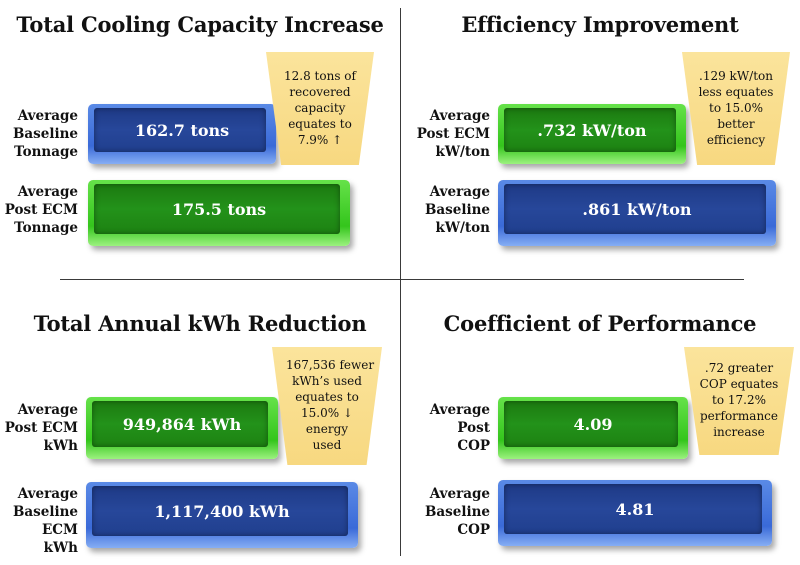  I want to click on bar-label: Average Post ECM kW/ton, so click(447, 134).